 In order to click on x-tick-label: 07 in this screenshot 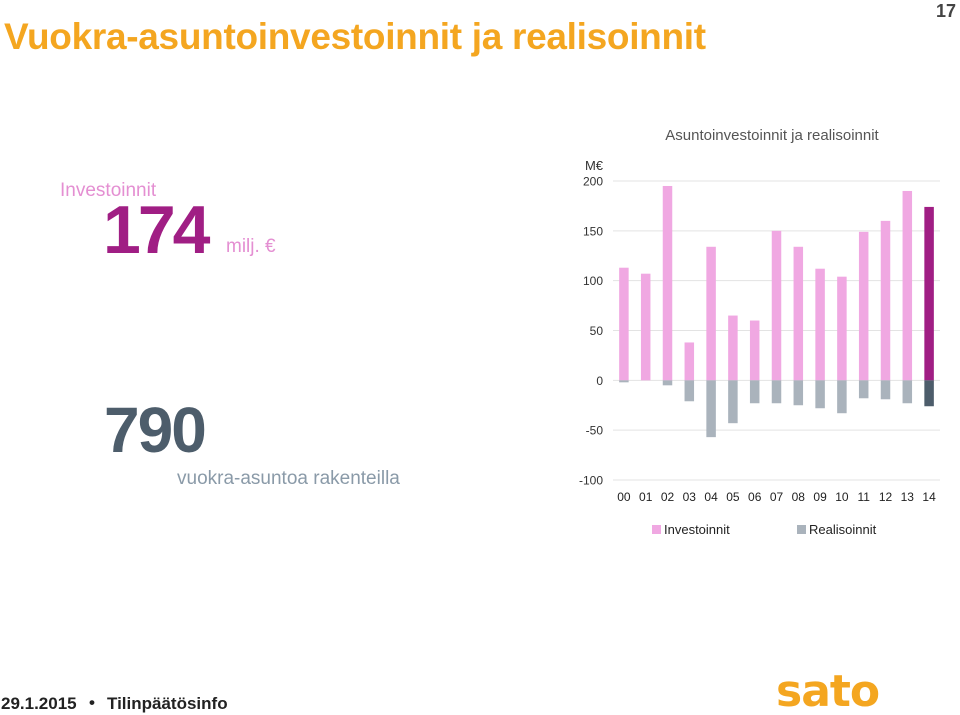, I will do `click(777, 497)`.